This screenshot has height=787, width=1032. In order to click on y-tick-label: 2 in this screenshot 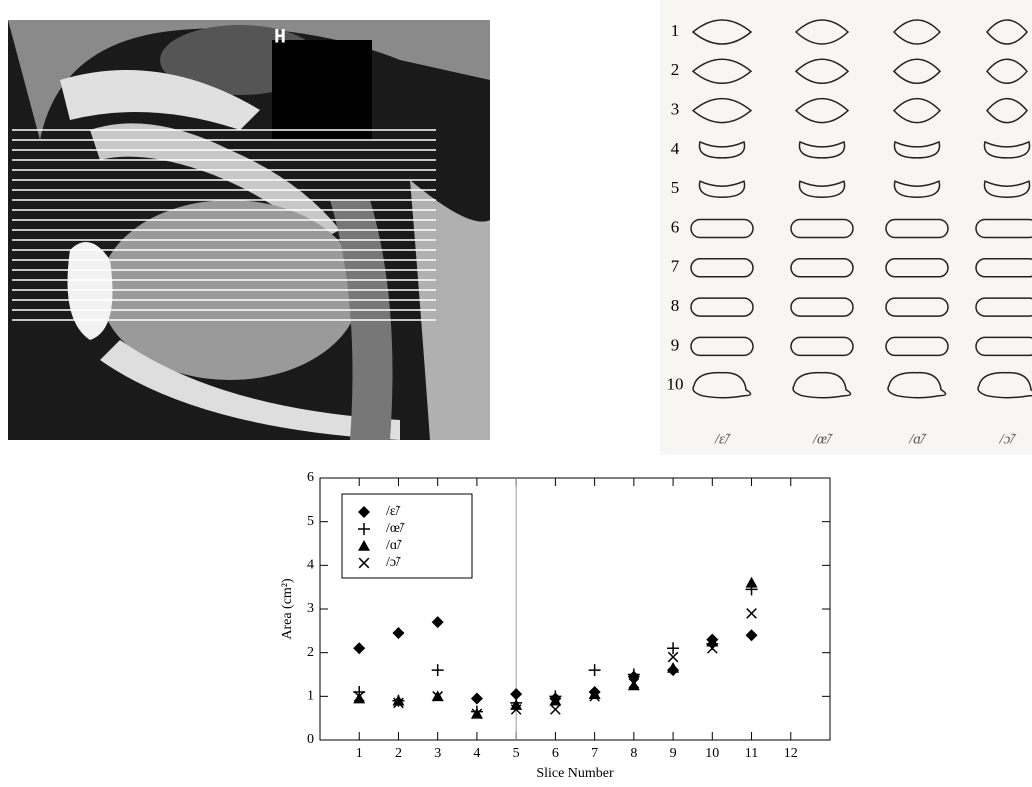, I will do `click(310, 652)`.